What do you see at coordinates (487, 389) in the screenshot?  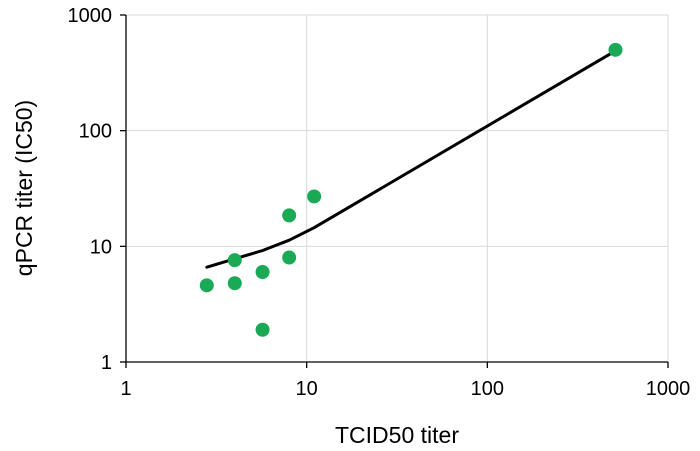 I see `x-tick-label: 100` at bounding box center [487, 389].